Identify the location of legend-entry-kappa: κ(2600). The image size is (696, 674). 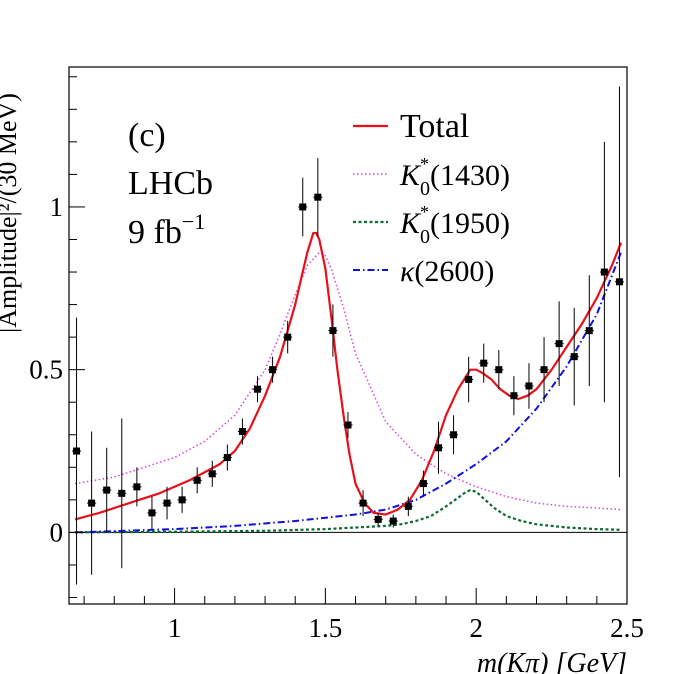
(423, 271).